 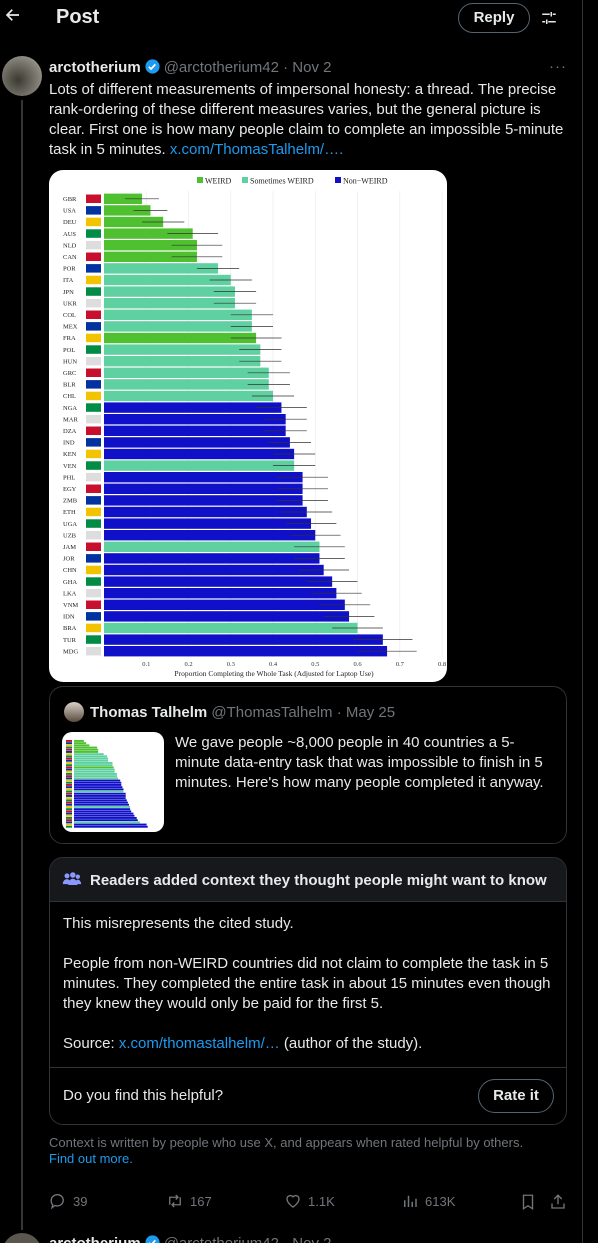 I want to click on tweet-author: arctotherium @arctotherium42 · Nov 2, so click(x=190, y=67).